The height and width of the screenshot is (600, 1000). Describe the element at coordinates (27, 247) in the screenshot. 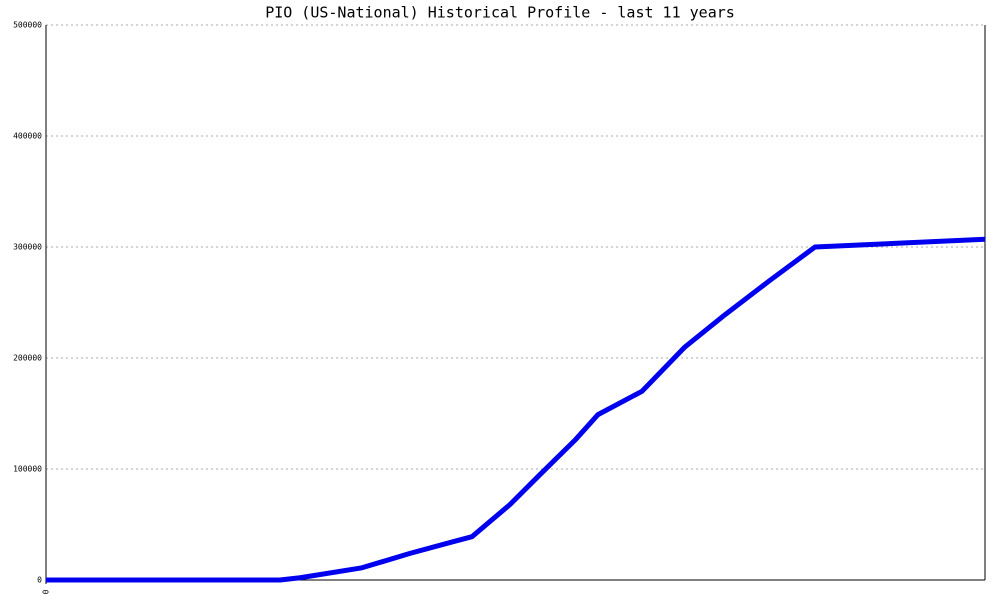

I see `y-tick-label: 300000` at that location.